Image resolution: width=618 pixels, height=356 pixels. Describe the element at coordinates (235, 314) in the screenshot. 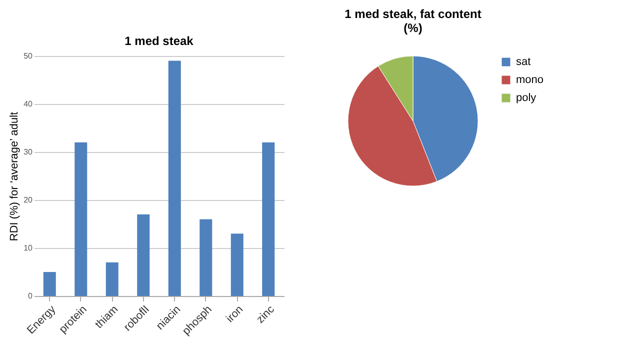

I see `x-tick-label: iron` at that location.